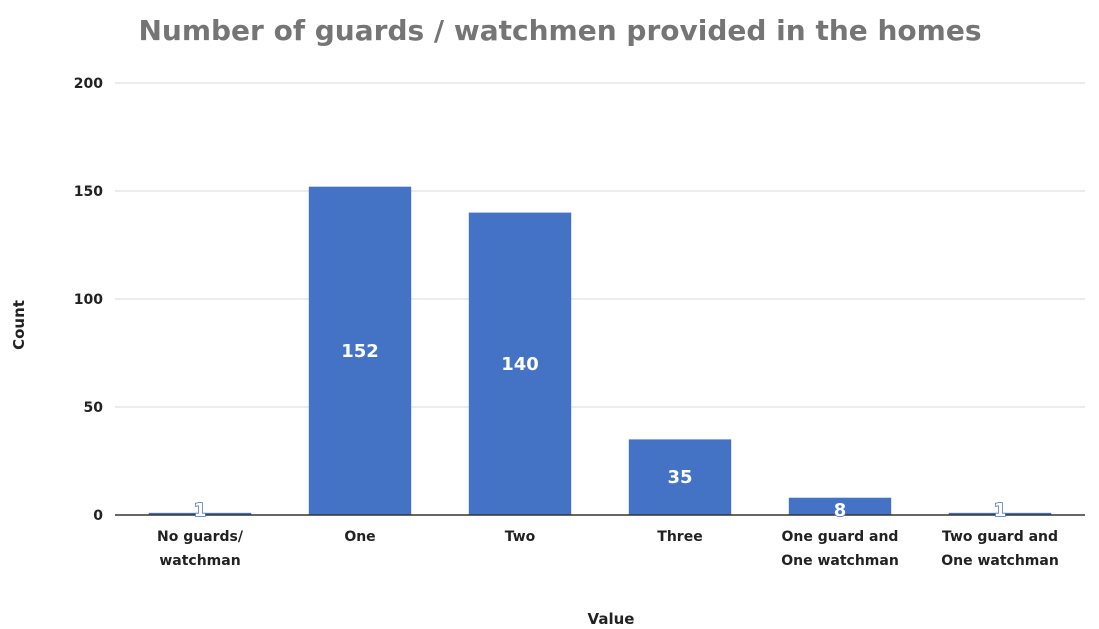 The width and height of the screenshot is (1099, 629). I want to click on y-axis-ticks: 0 50 100 150 200, so click(88, 300).